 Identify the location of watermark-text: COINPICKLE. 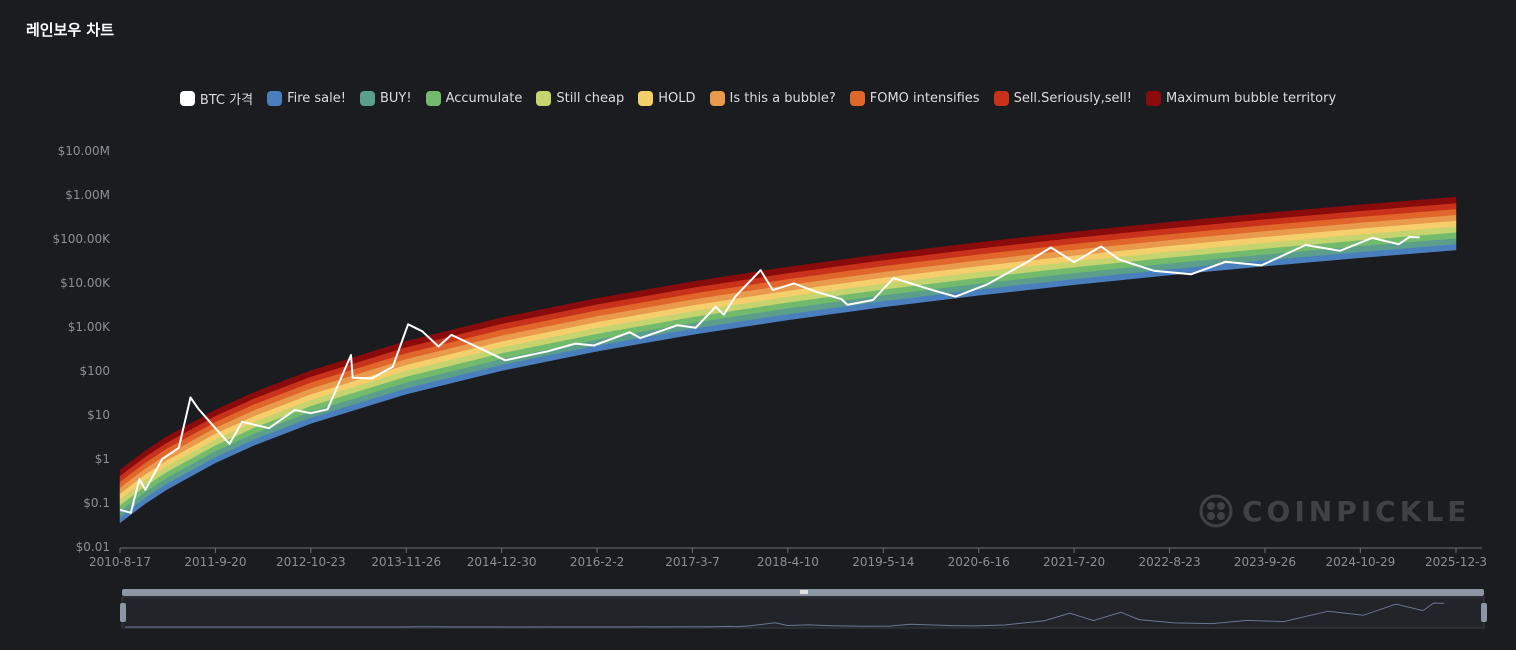
(1356, 511).